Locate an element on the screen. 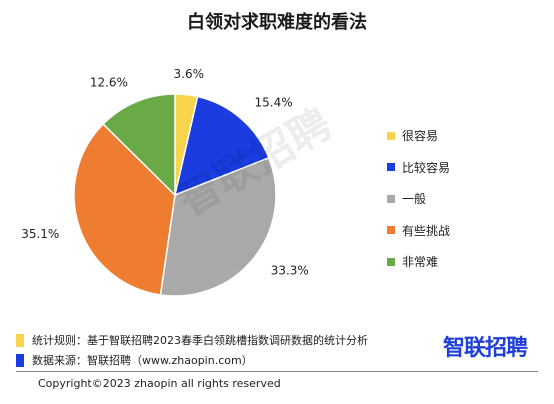 The height and width of the screenshot is (404, 554). legend-item: 很容易 is located at coordinates (418, 136).